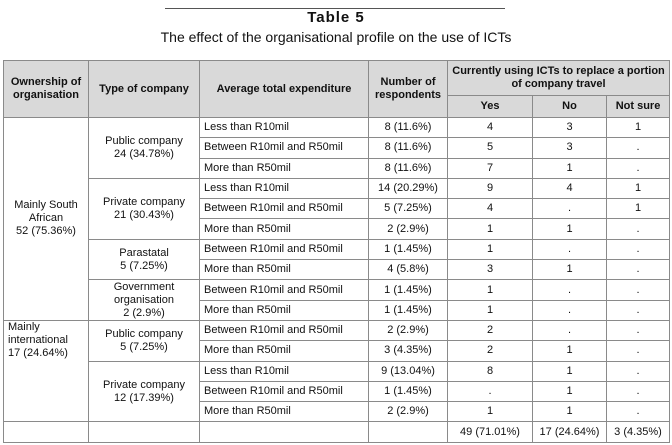  Describe the element at coordinates (46, 231) in the screenshot. I see `label-share: 52 (75.36%)` at that location.